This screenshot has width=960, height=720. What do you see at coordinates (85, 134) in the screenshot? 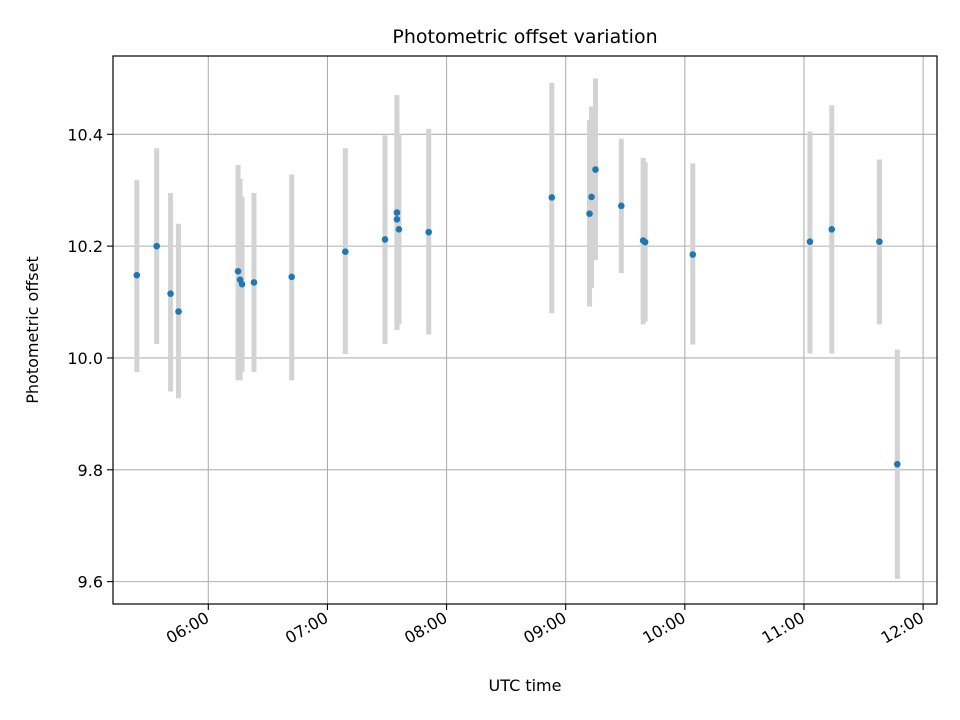
I see `y-tick-label: 10.4` at bounding box center [85, 134].